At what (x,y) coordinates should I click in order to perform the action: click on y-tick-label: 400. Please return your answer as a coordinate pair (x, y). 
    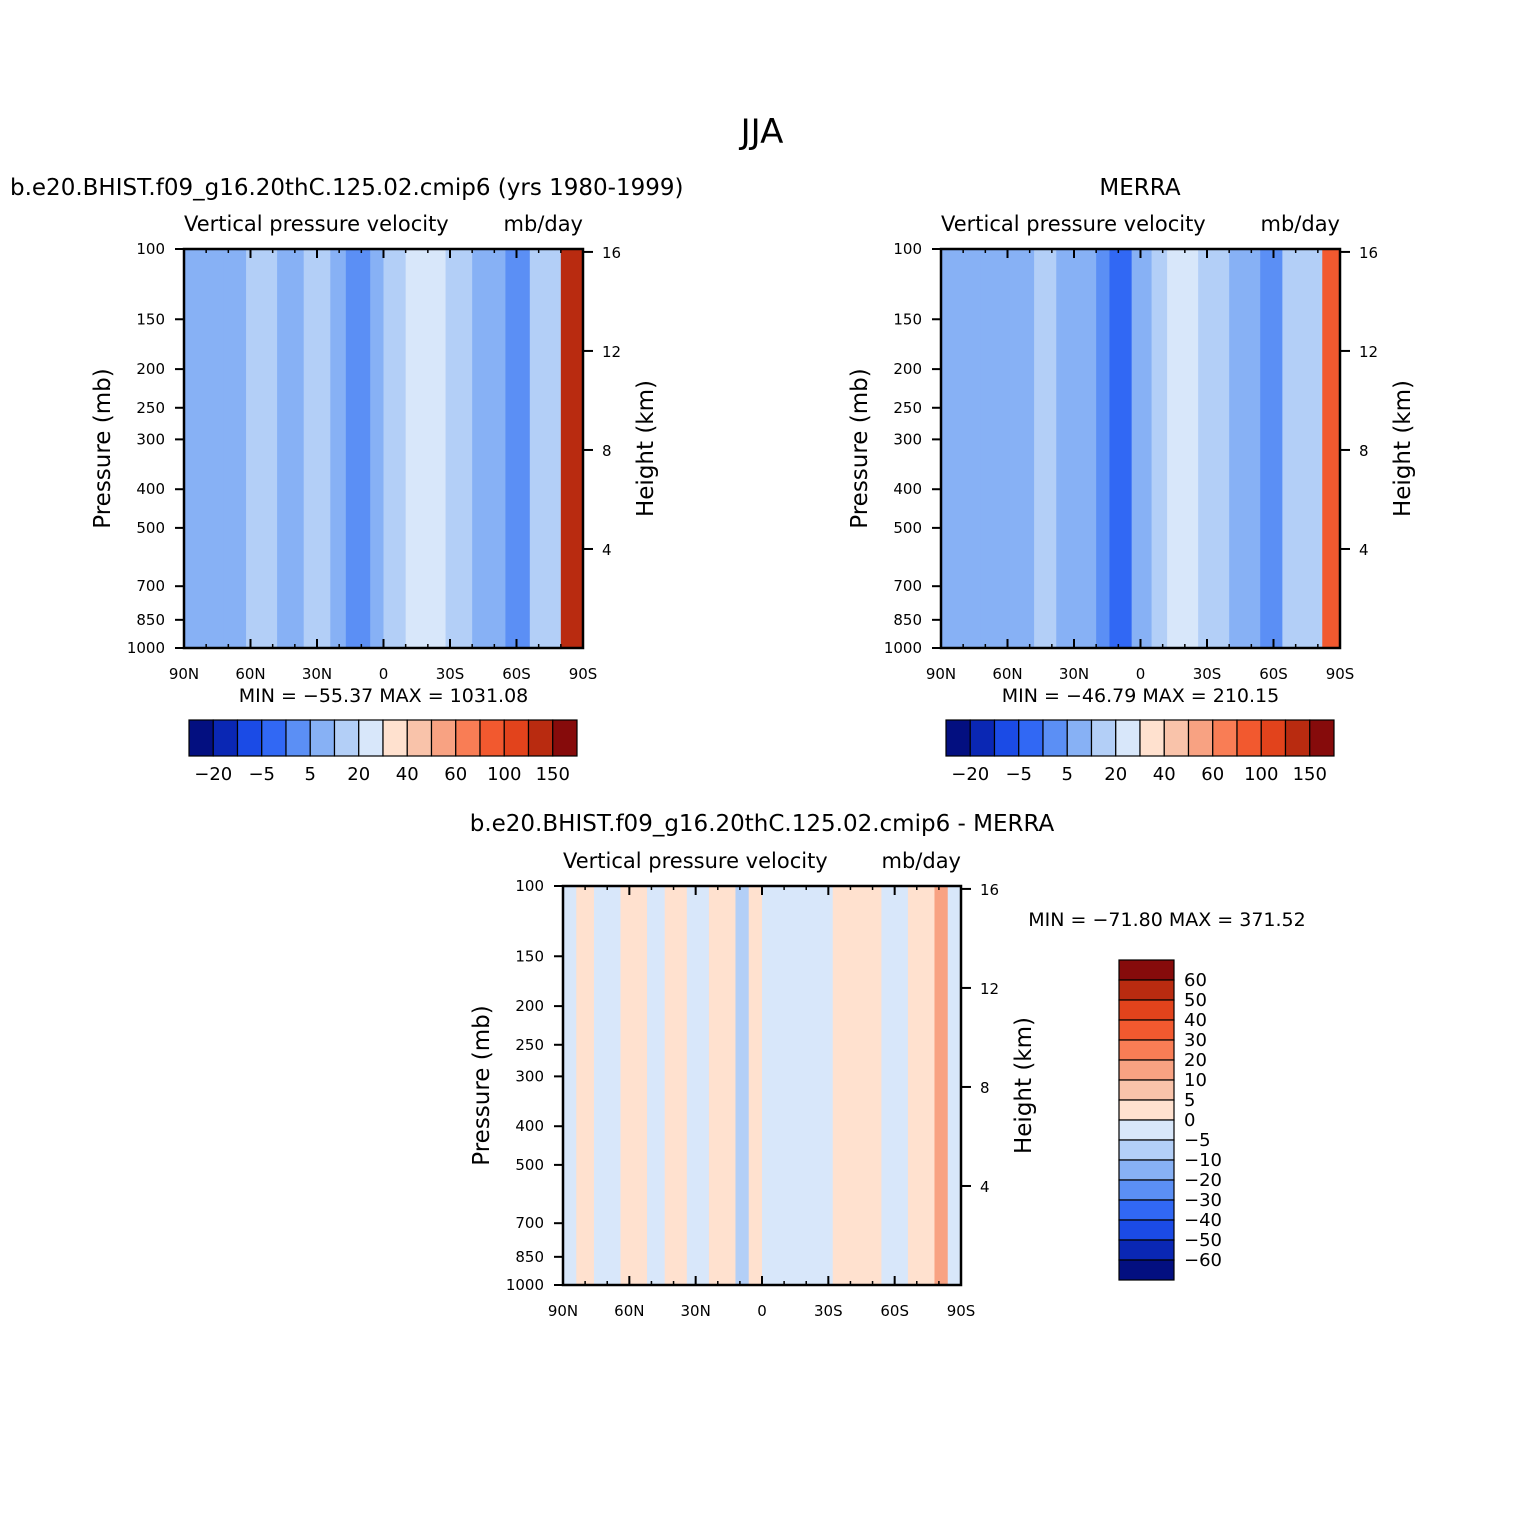
    Looking at the image, I should click on (150, 489).